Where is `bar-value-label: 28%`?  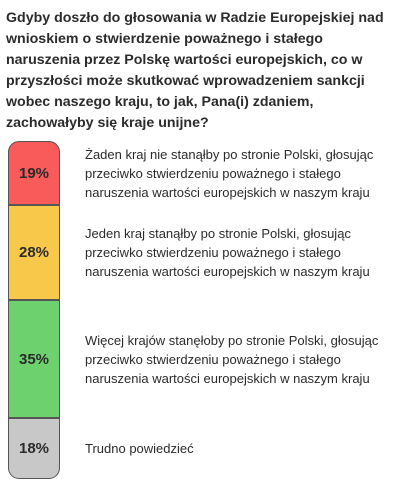 bar-value-label: 28% is located at coordinates (34, 252).